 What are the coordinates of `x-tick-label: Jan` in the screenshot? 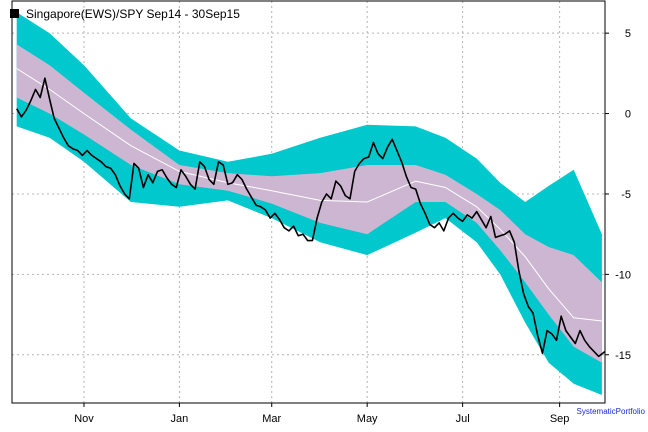 It's located at (180, 419).